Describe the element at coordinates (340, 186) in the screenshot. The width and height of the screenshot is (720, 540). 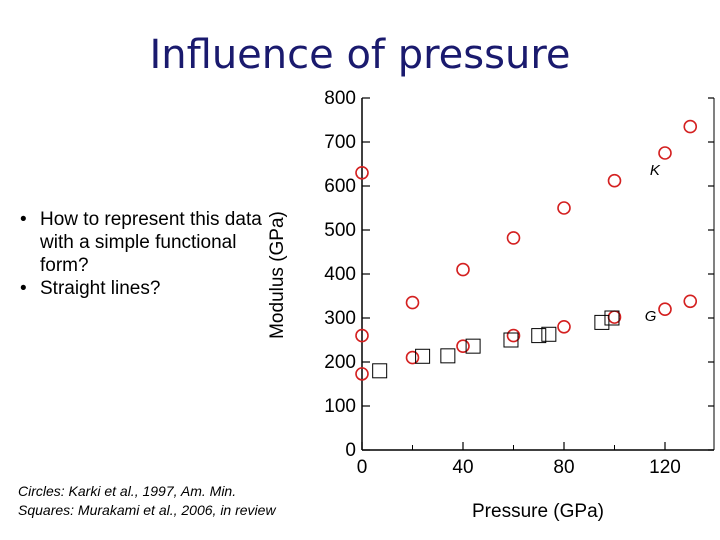
I see `y-tick-label: 600` at that location.